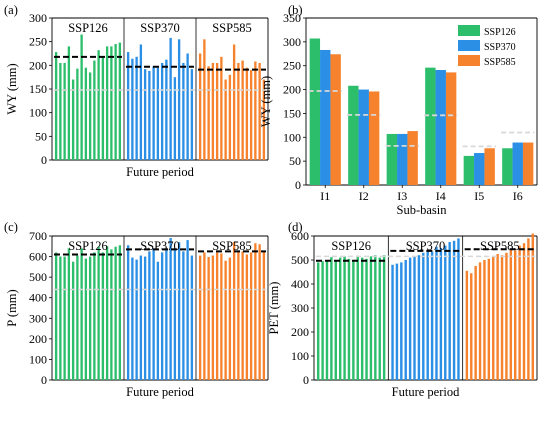 This screenshot has height=421, width=550. What do you see at coordinates (300, 356) in the screenshot?
I see `y-tick-label: 100` at bounding box center [300, 356].